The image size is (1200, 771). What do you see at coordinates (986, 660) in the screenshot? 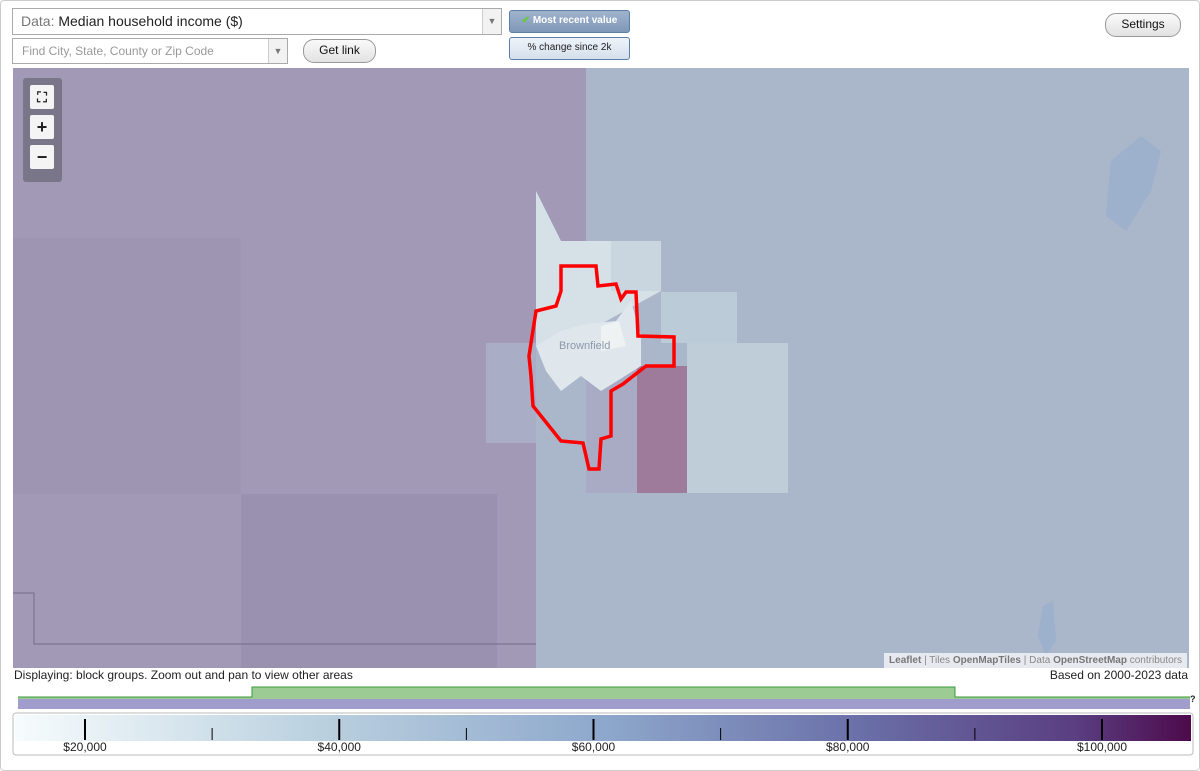
I see `attribution-link: OpenMapTiles` at bounding box center [986, 660].